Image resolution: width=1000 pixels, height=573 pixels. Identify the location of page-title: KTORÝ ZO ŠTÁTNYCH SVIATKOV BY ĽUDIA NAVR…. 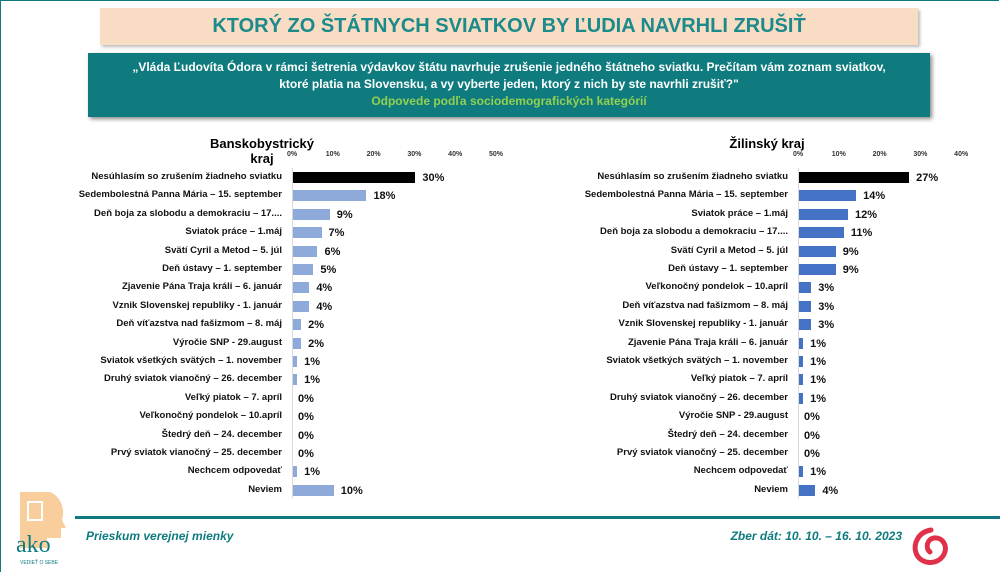
(509, 26).